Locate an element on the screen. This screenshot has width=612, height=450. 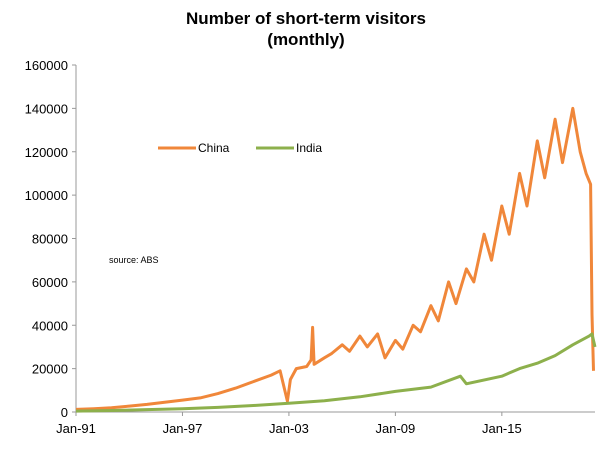
x-tick-label: Jan-91 is located at coordinates (76, 428).